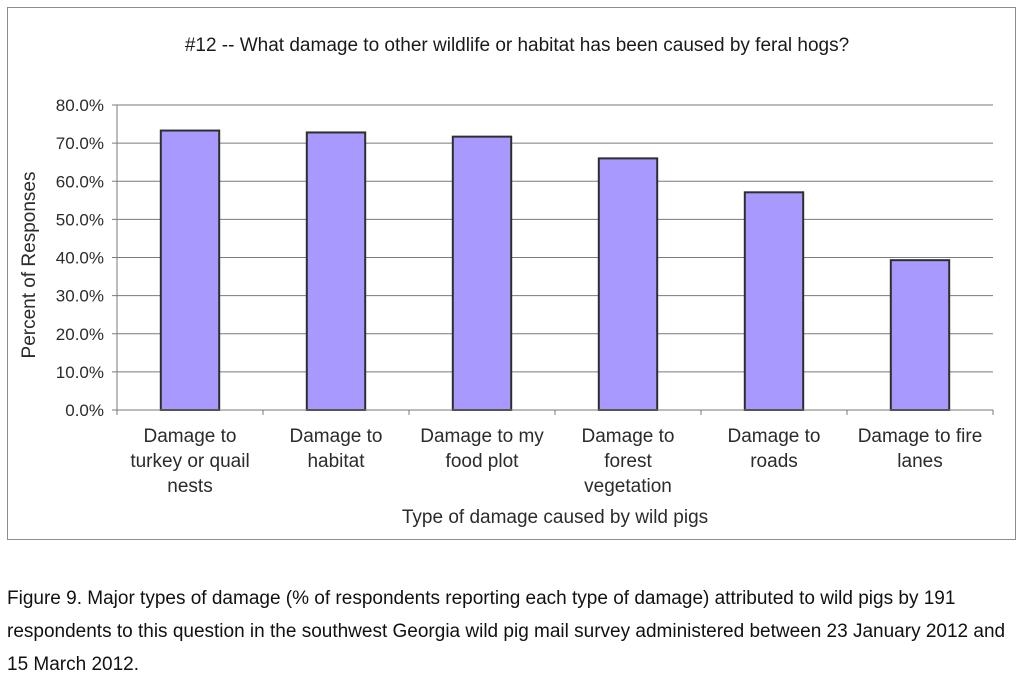  What do you see at coordinates (336, 461) in the screenshot?
I see `x-category-label: habitat` at bounding box center [336, 461].